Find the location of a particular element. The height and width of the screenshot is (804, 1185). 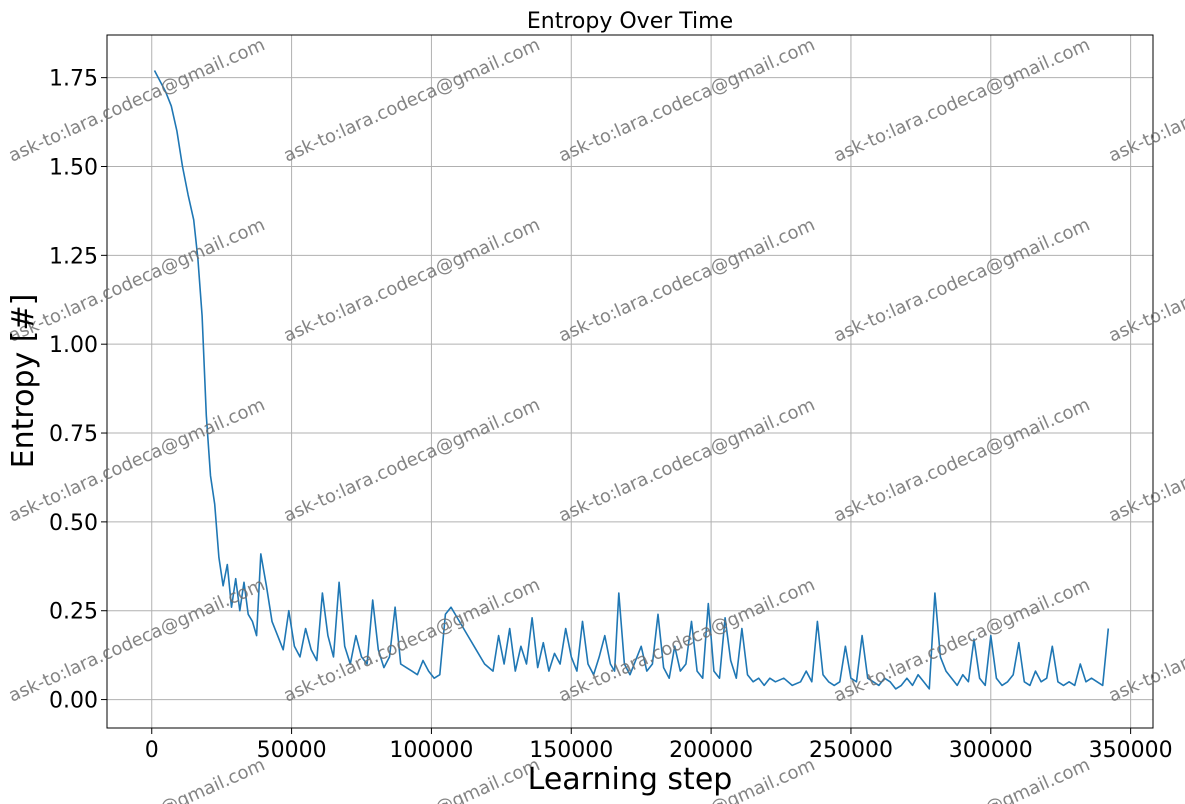

y-tick-label: 0.25 is located at coordinates (73, 612).